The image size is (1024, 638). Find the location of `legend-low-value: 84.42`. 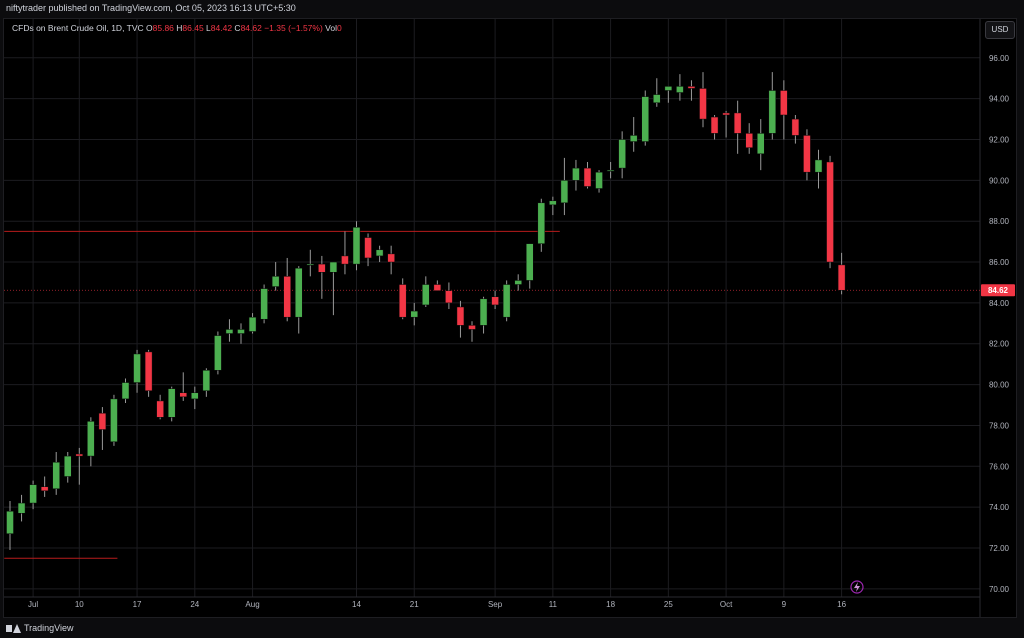

legend-low-value: 84.42 is located at coordinates (223, 28).